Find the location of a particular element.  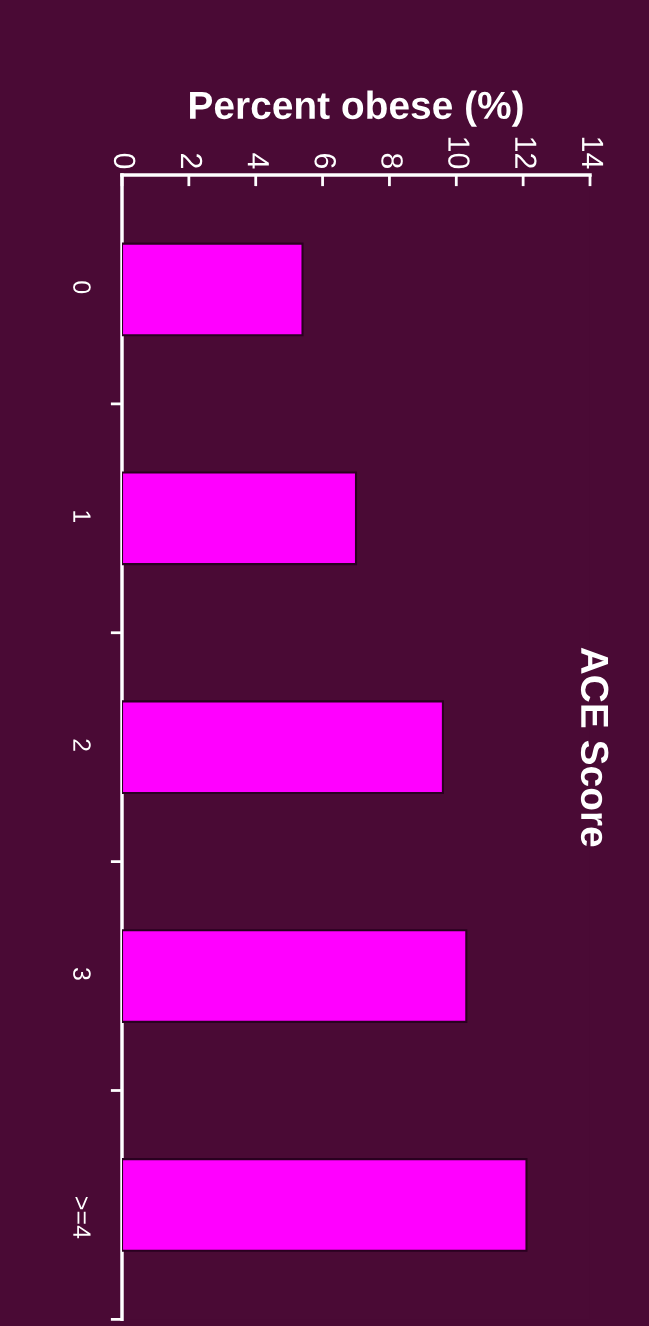

x-tick-label: 4 is located at coordinates (258, 161).